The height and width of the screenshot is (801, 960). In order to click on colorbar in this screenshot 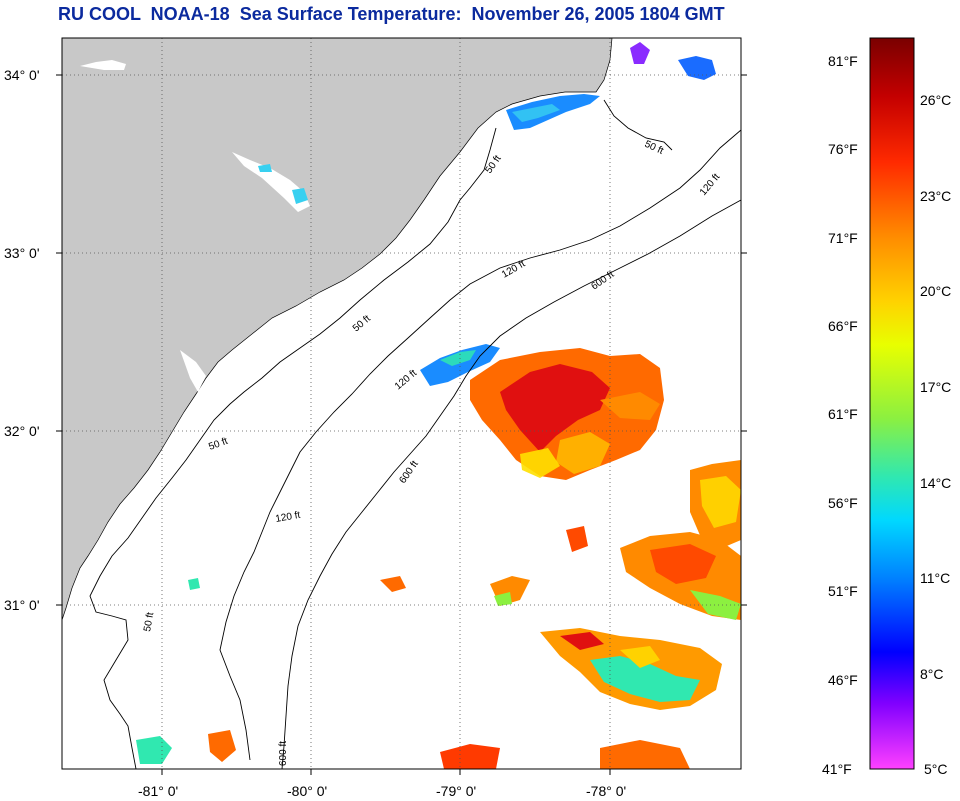, I will do `click(892, 403)`.